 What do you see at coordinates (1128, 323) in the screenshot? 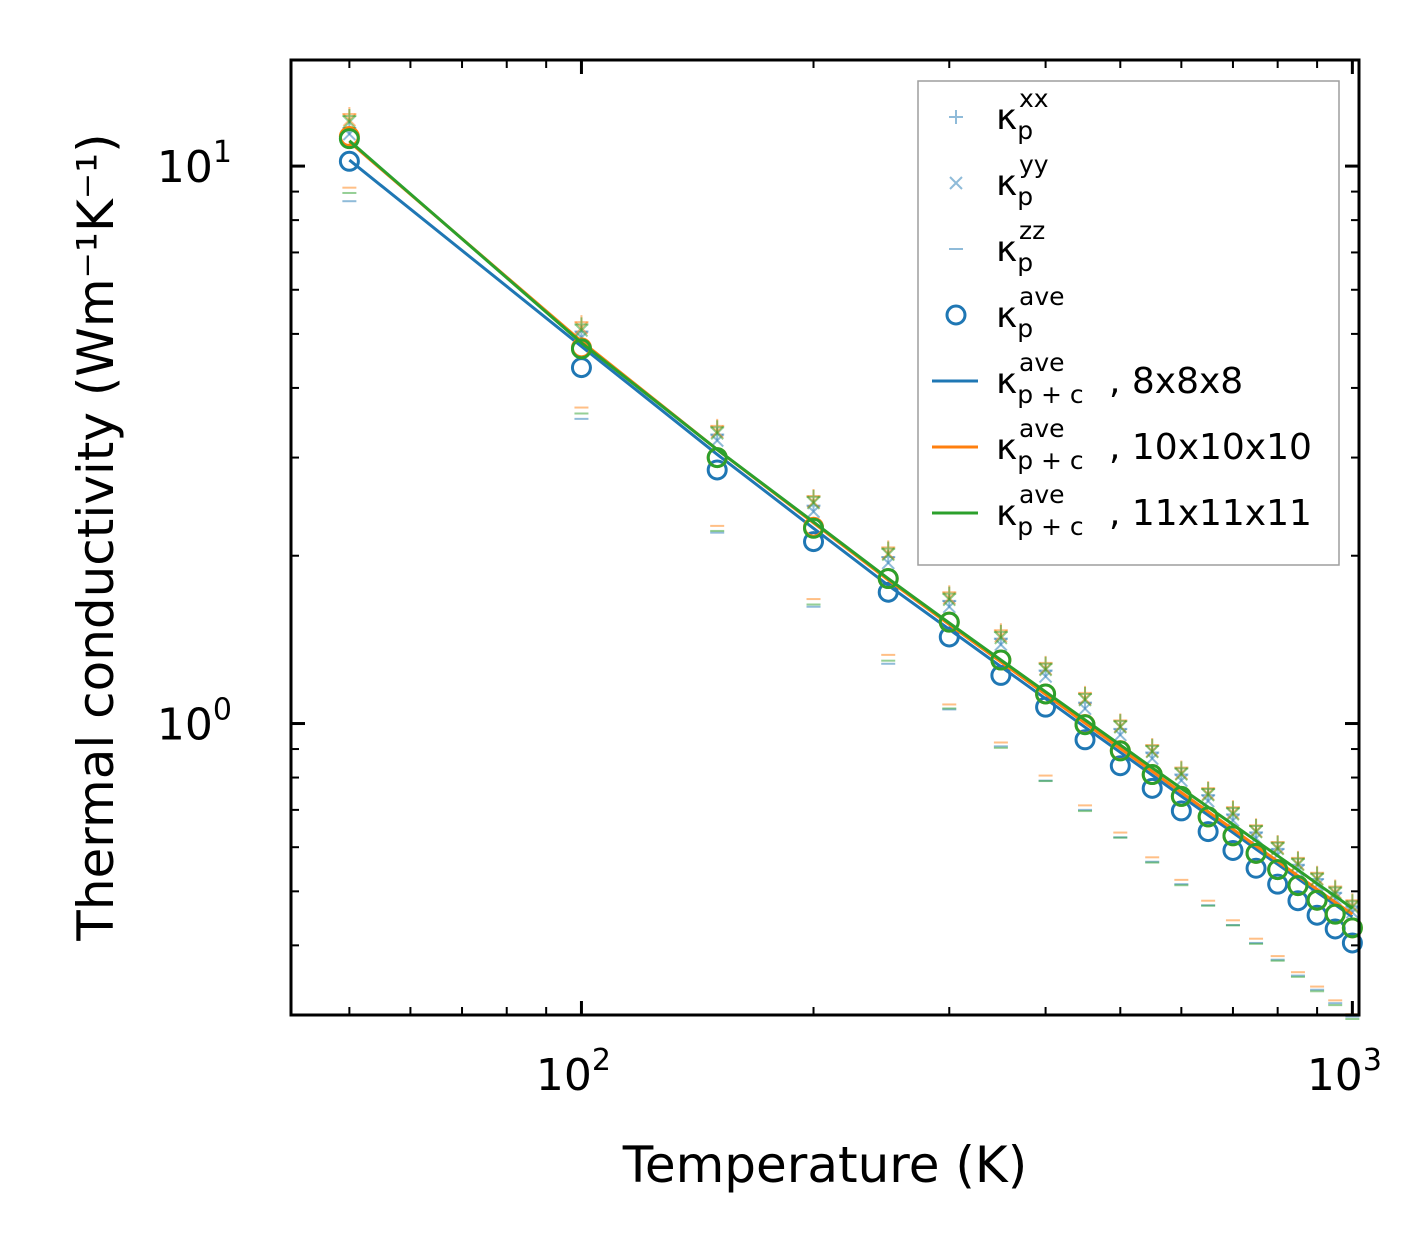
I see `legend-frame` at bounding box center [1128, 323].